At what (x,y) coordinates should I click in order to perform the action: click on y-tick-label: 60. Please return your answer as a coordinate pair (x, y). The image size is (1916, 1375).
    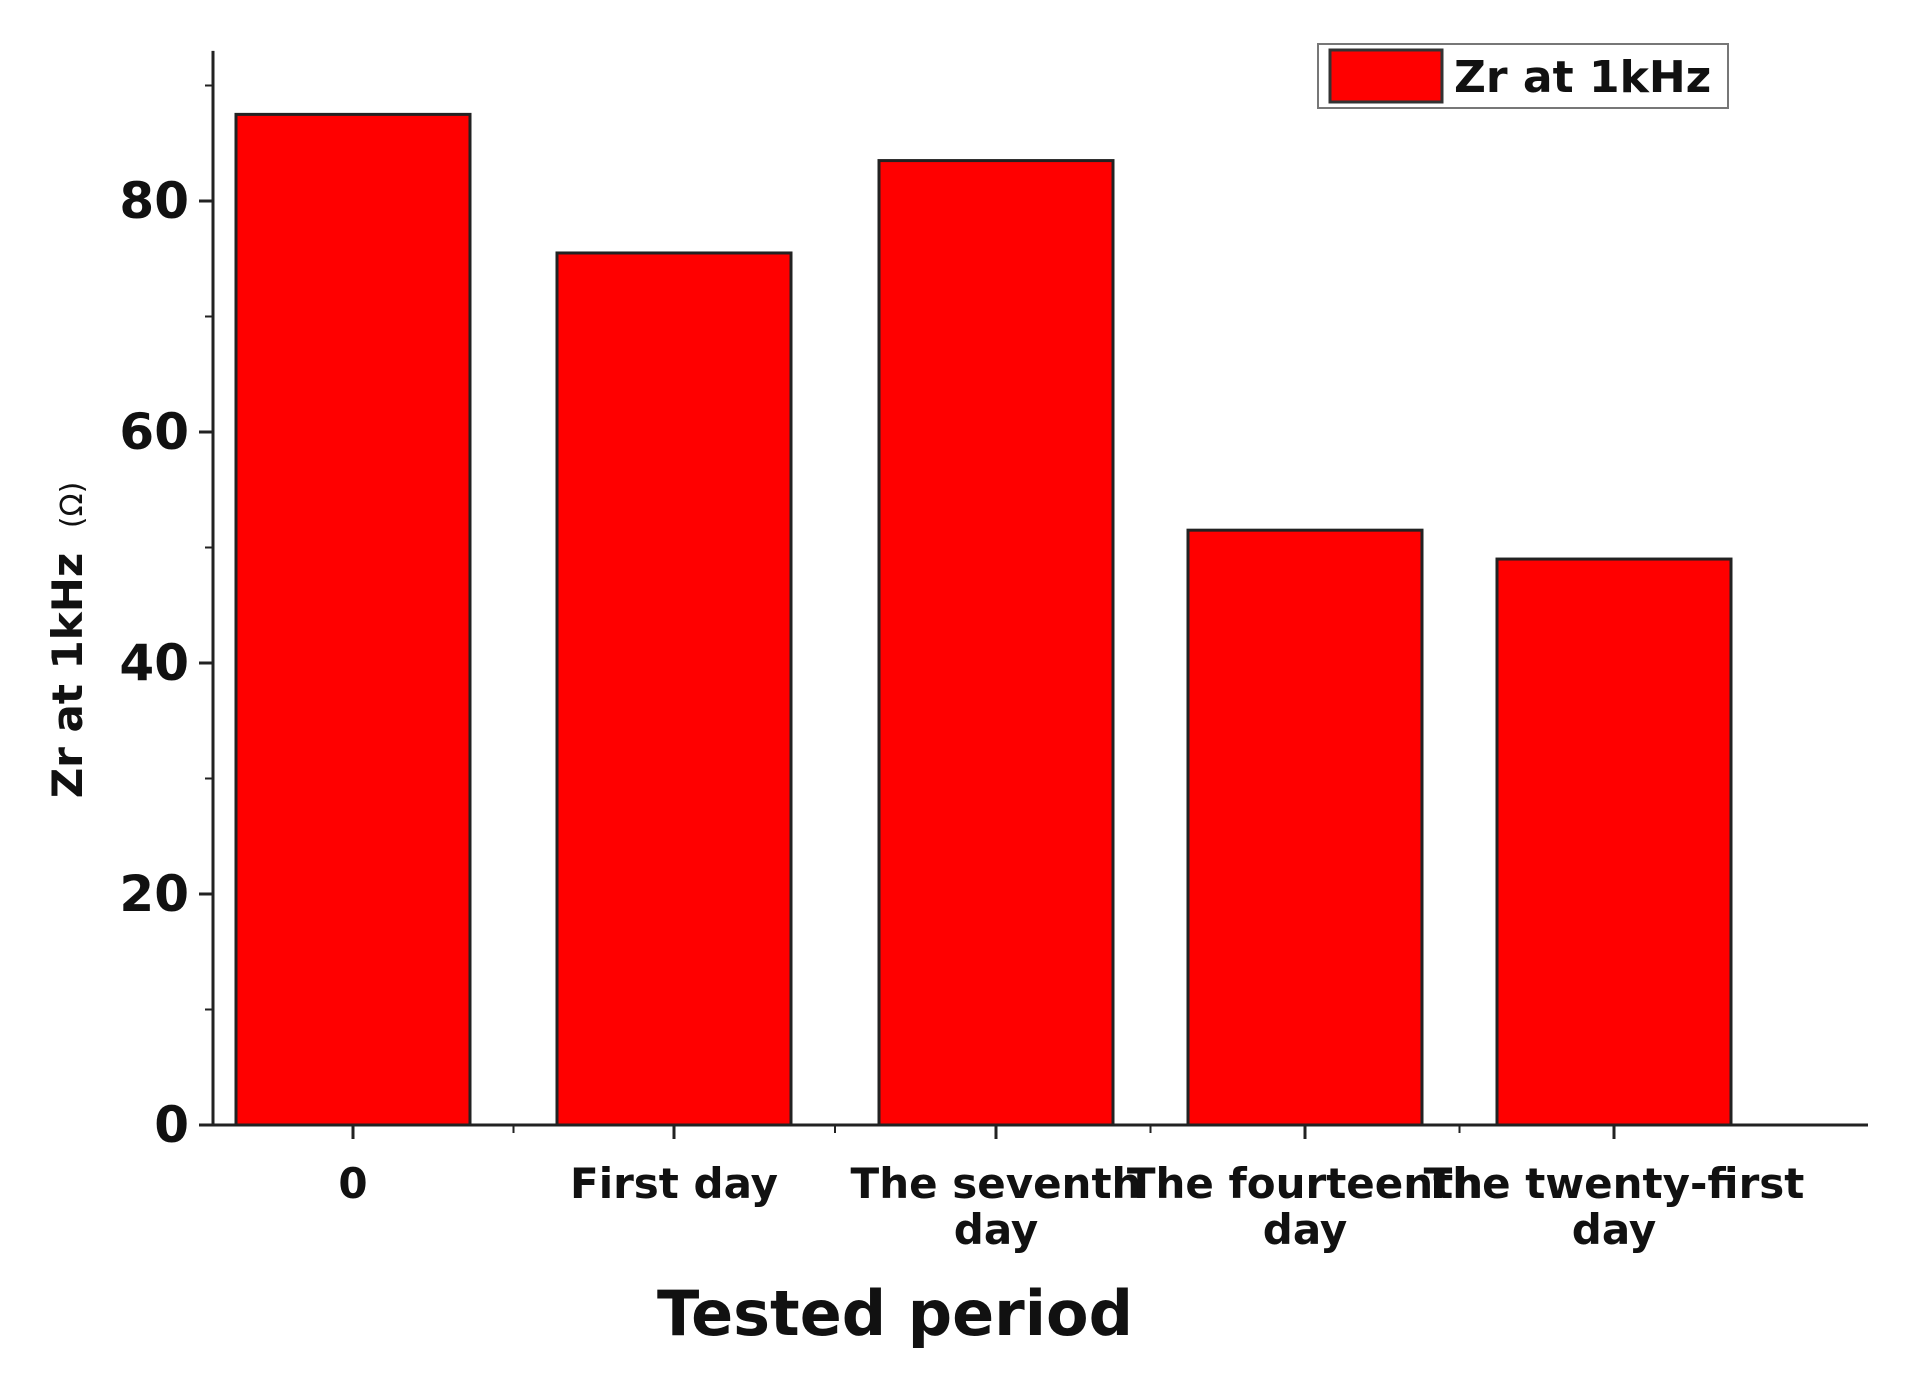
    Looking at the image, I should click on (154, 432).